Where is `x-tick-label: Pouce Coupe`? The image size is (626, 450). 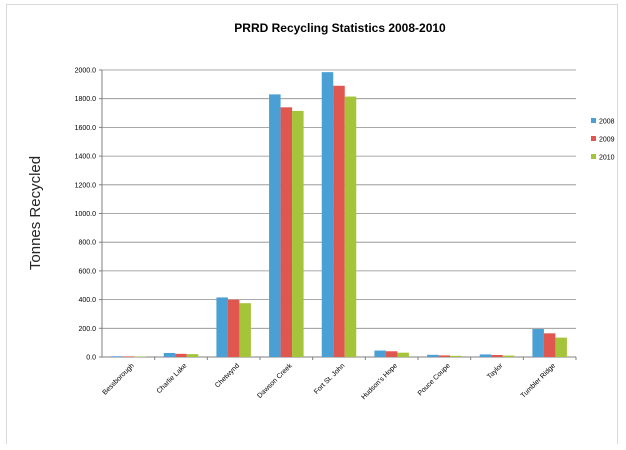 x-tick-label: Pouce Coupe is located at coordinates (434, 379).